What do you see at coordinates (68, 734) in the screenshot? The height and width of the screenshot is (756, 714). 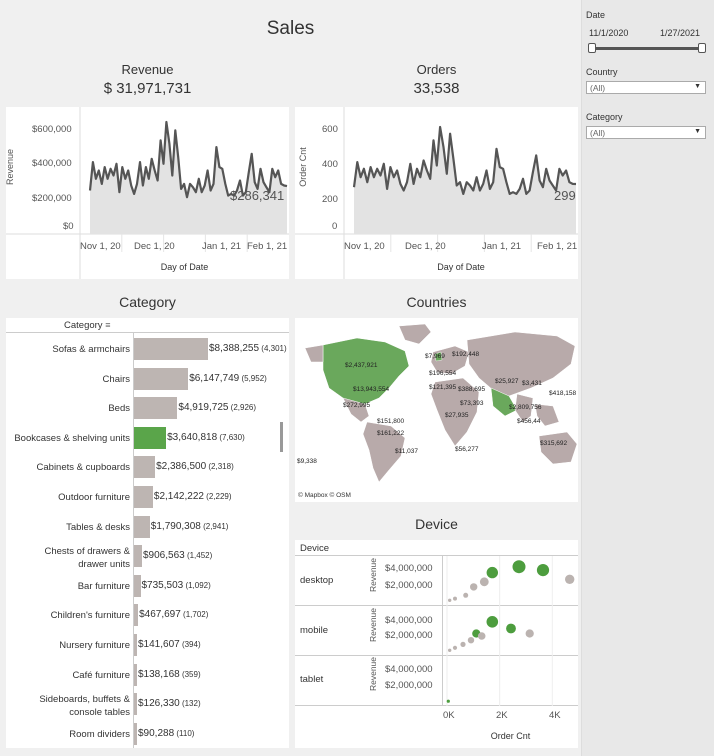 I see `category-label: Room dividers` at bounding box center [68, 734].